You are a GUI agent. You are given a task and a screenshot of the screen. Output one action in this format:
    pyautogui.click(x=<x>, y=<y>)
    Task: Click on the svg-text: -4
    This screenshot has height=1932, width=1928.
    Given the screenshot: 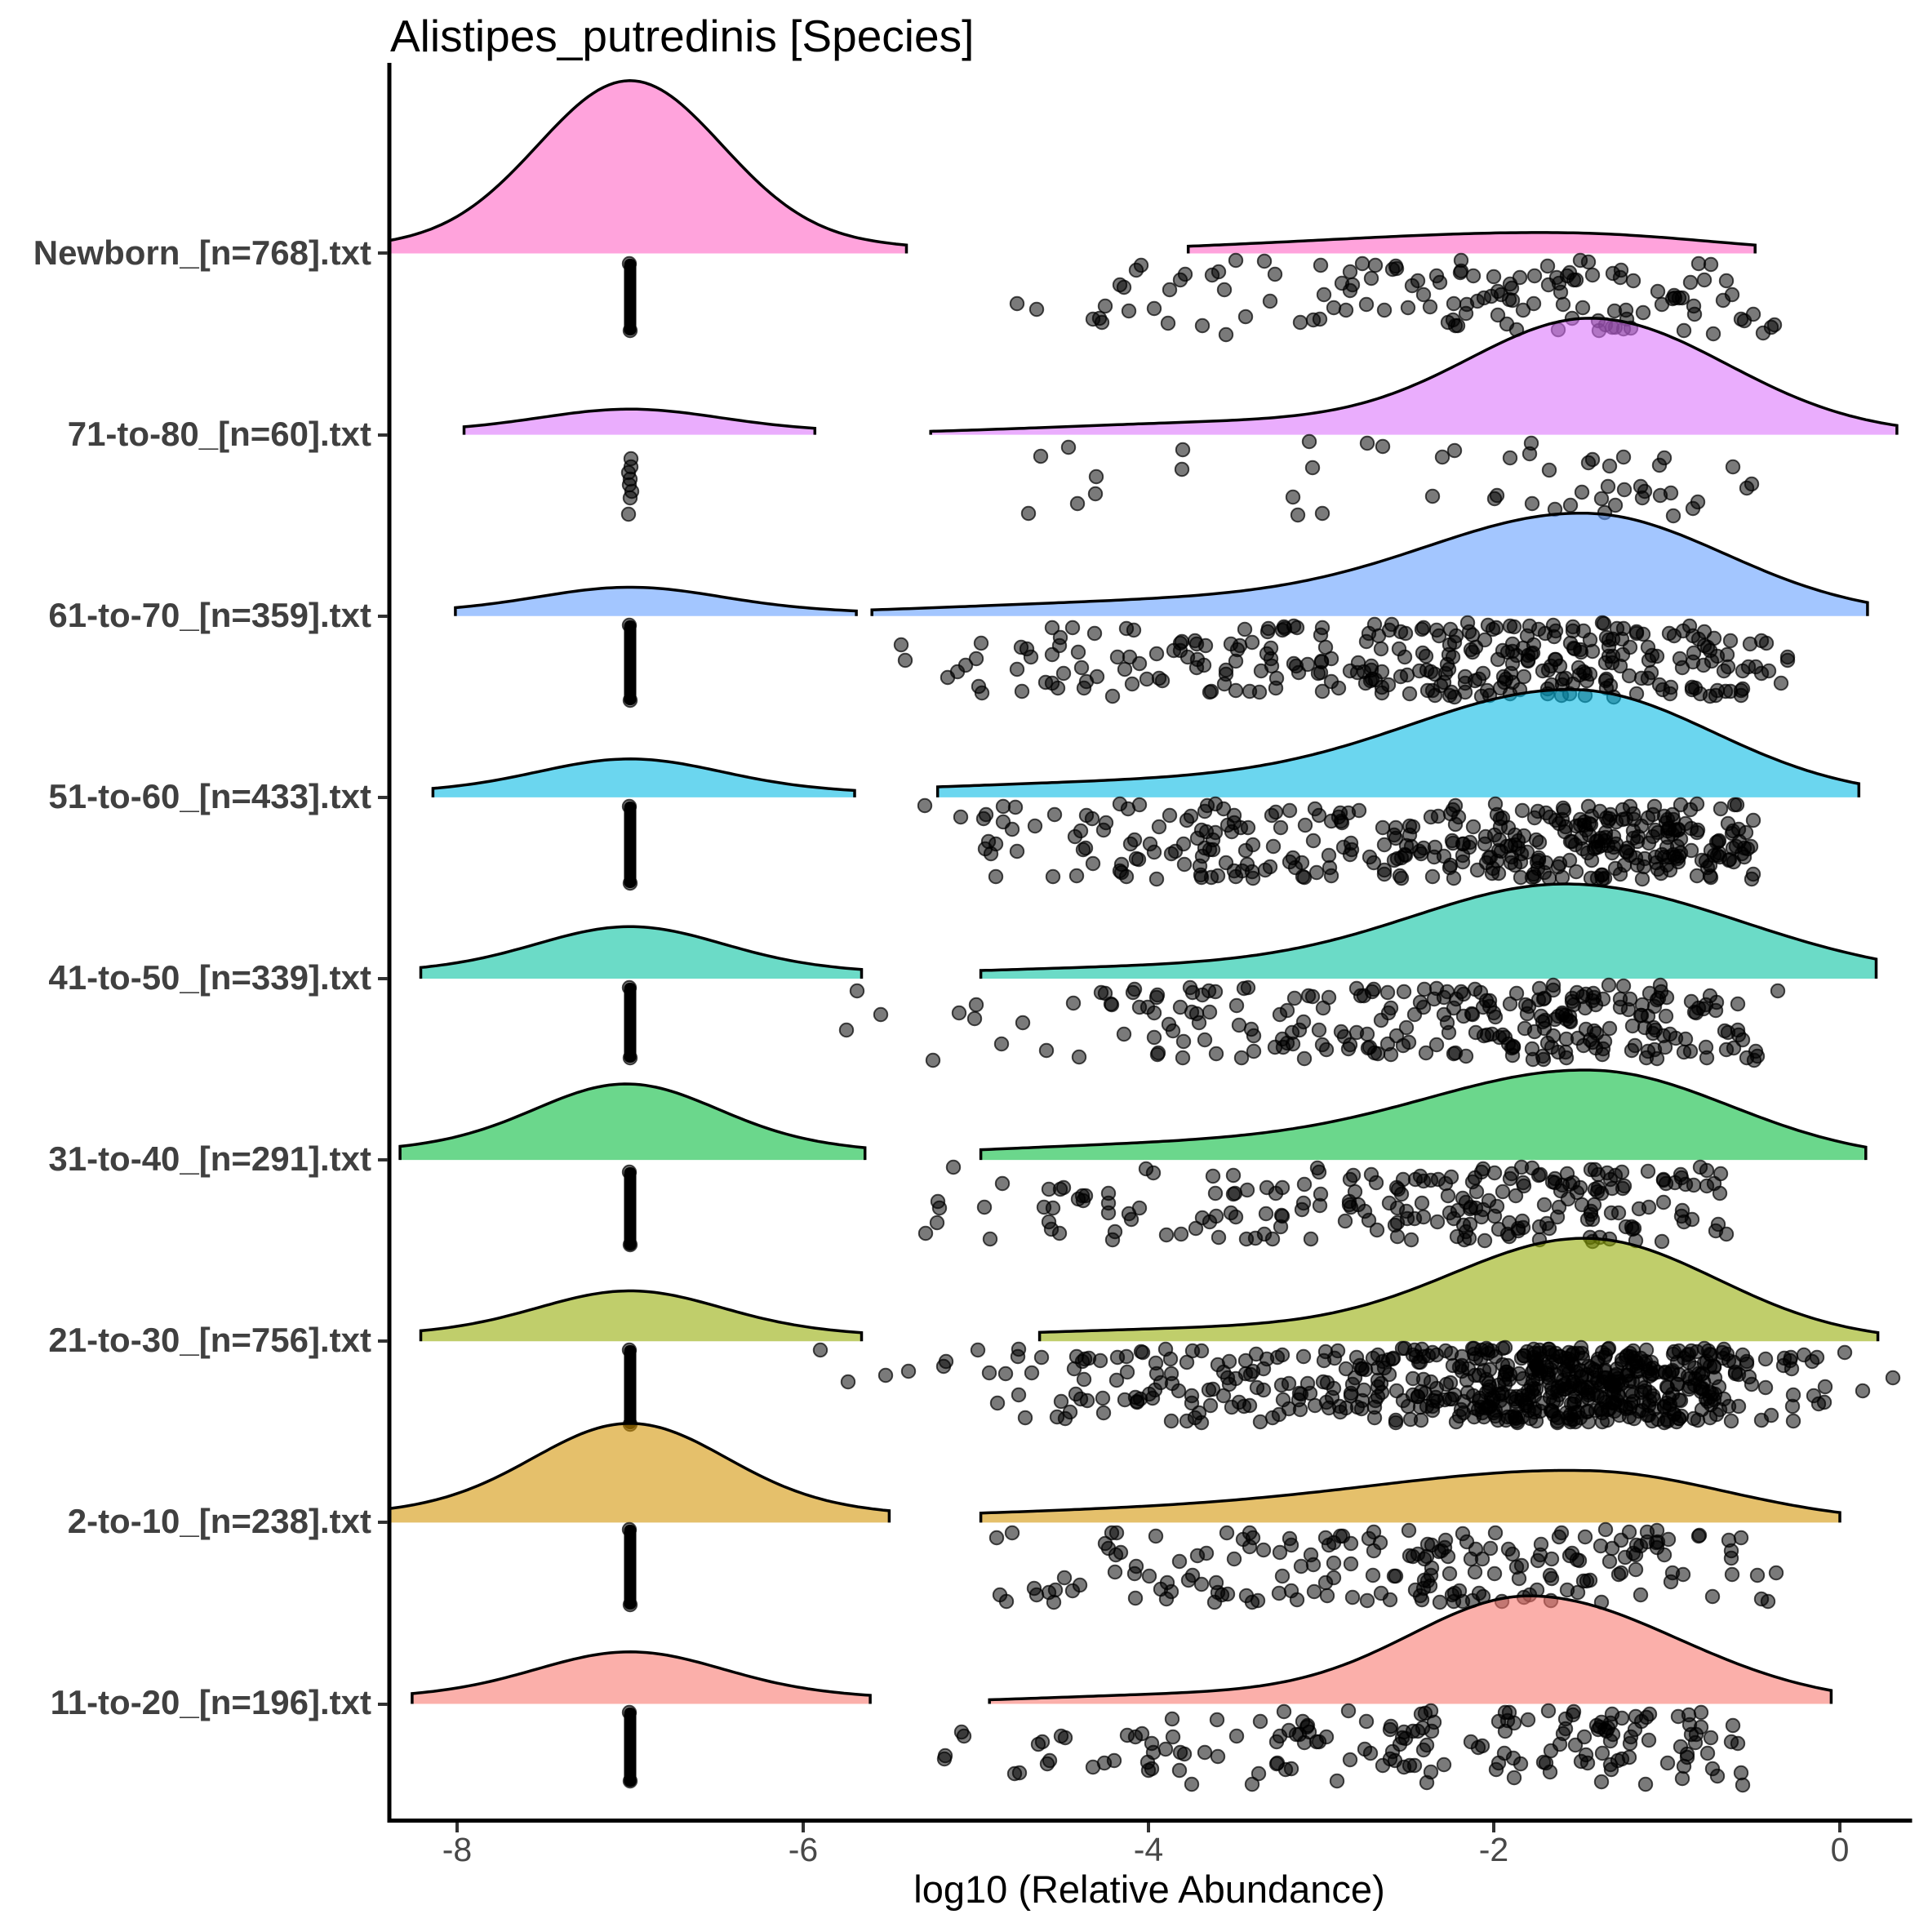 What is the action you would take?
    pyautogui.click(x=1148, y=1849)
    